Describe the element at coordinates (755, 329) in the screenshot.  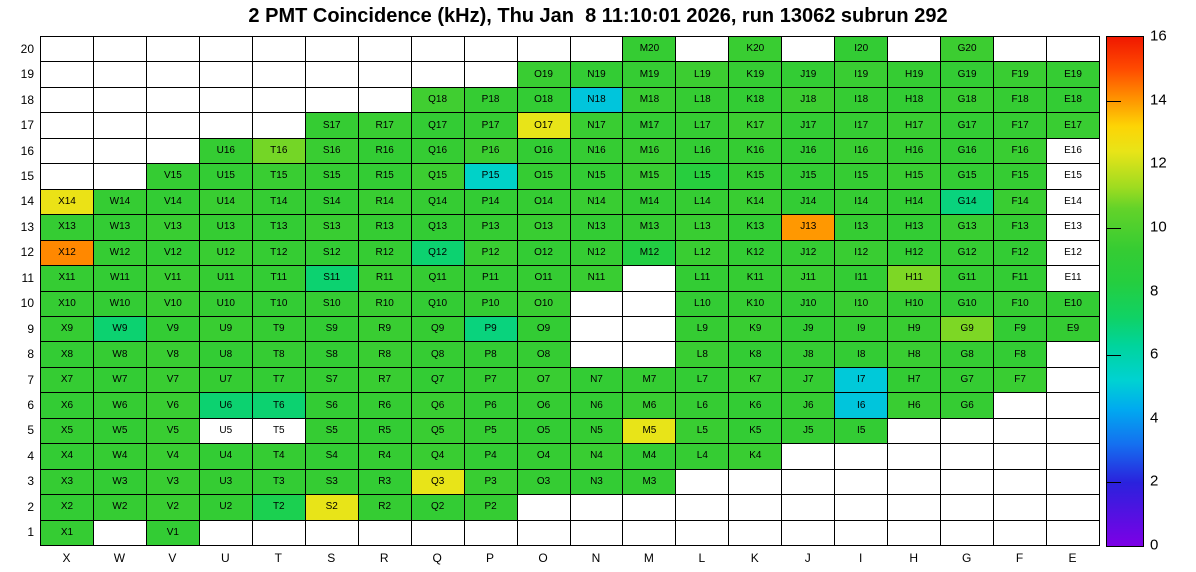
I see `cell-label: K9` at that location.